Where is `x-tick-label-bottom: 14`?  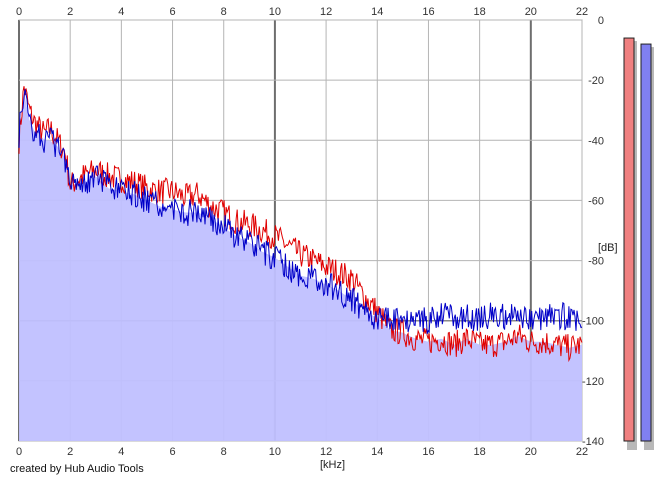 x-tick-label-bottom: 14 is located at coordinates (377, 452).